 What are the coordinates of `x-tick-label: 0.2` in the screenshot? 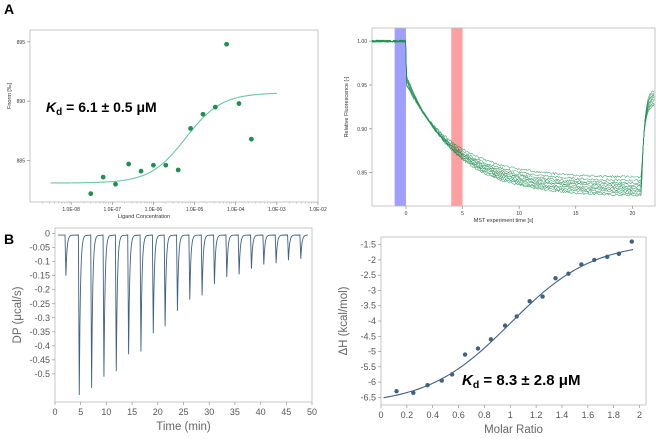 It's located at (407, 415).